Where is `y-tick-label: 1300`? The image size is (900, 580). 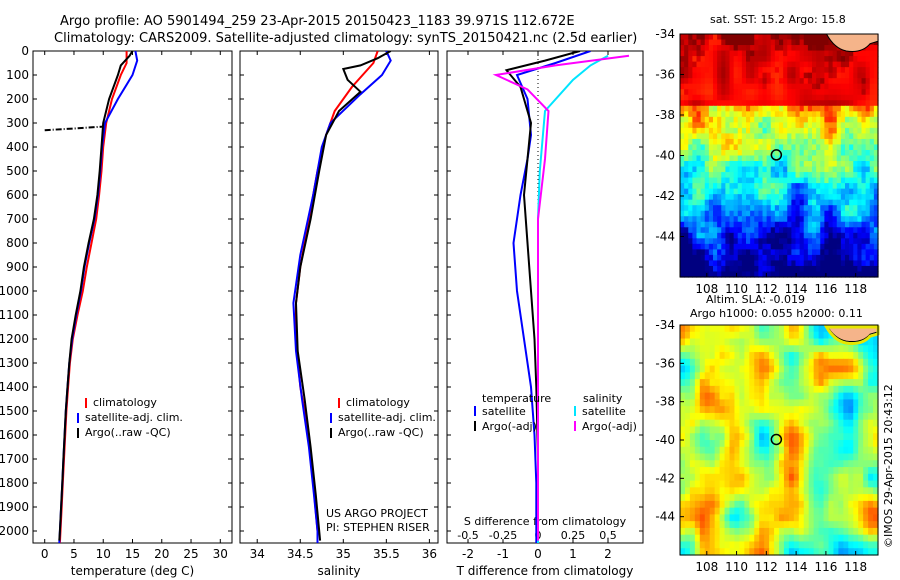
y-tick-label: 1300 is located at coordinates (14, 363).